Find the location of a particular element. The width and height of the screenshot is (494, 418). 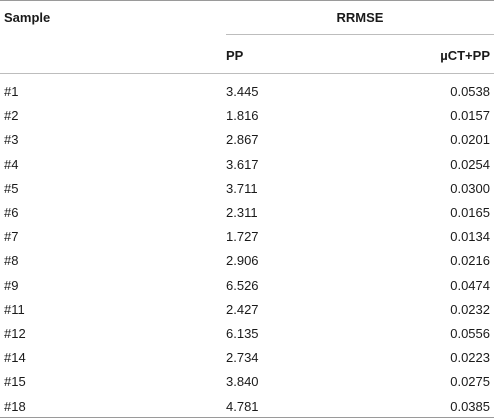

cell-pp: 2.906 is located at coordinates (242, 260).